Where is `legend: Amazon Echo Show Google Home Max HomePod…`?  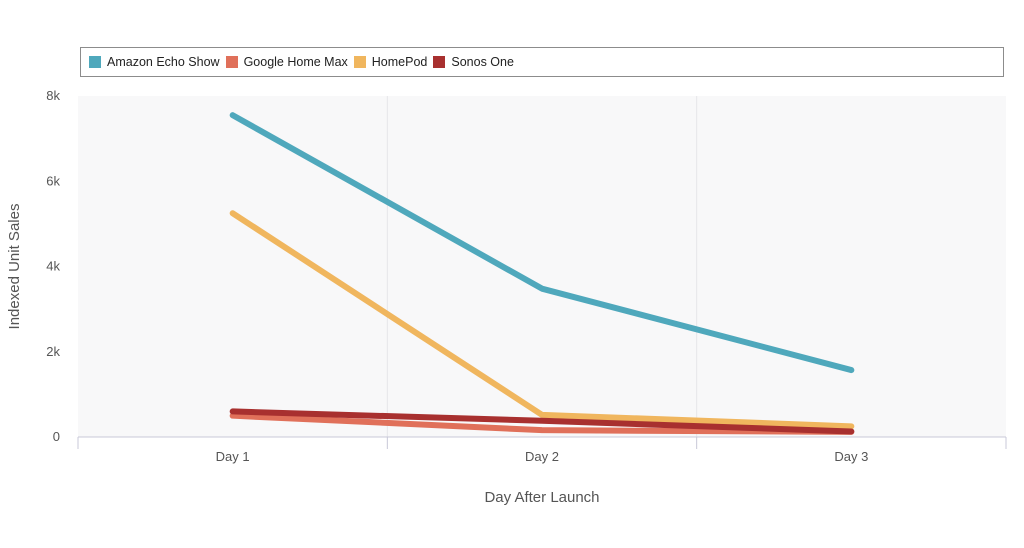
legend: Amazon Echo Show Google Home Max HomePod… is located at coordinates (542, 62).